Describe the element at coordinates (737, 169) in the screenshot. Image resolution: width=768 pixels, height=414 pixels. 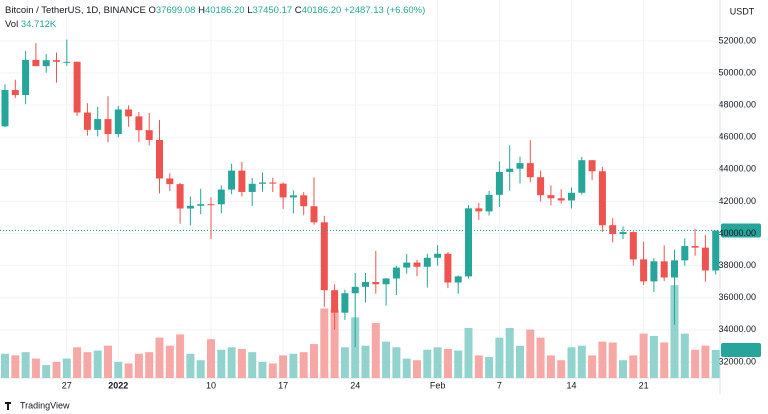
I see `y-tick-label: 44000.00` at that location.